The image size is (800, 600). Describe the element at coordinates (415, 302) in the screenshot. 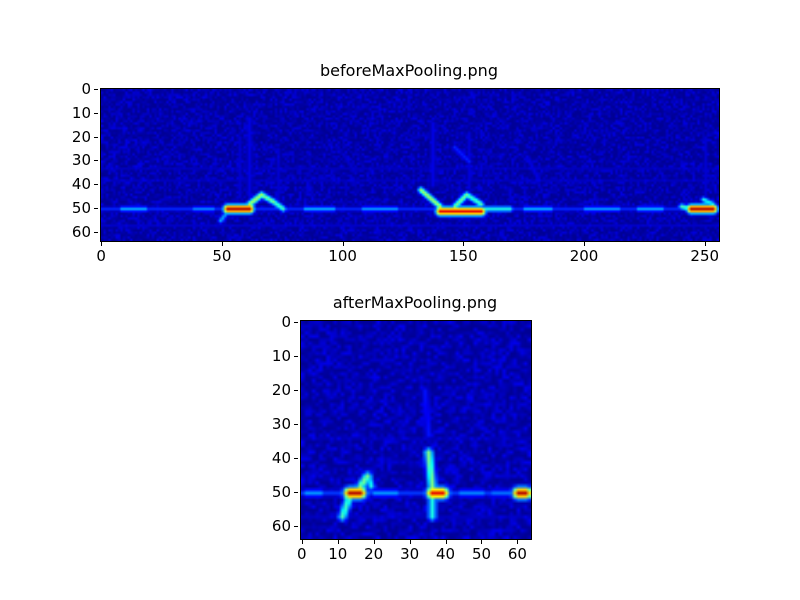

I see `chart-title: afterMaxPooling.png` at that location.